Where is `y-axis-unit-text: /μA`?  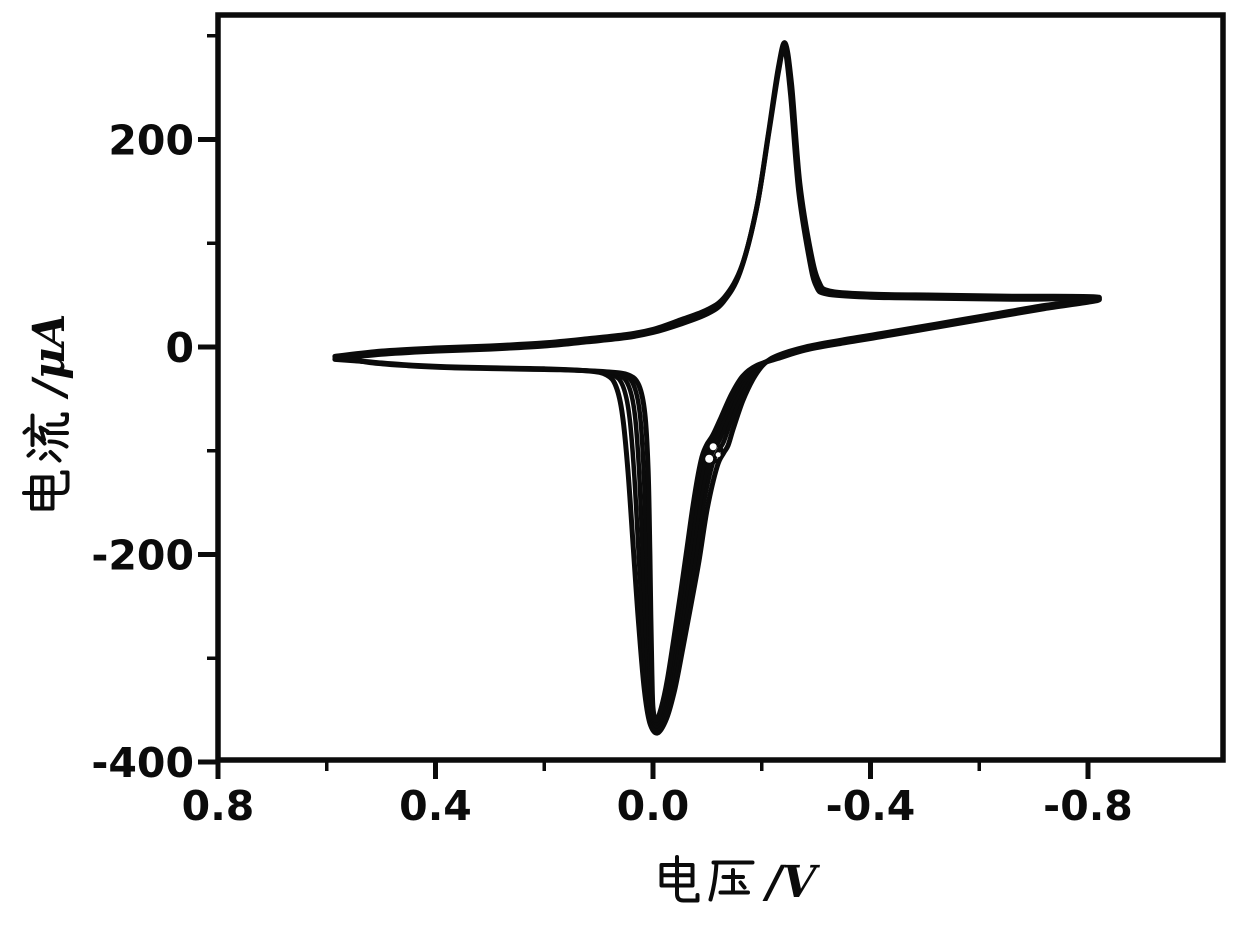 y-axis-unit-text: /μA is located at coordinates (49, 357).